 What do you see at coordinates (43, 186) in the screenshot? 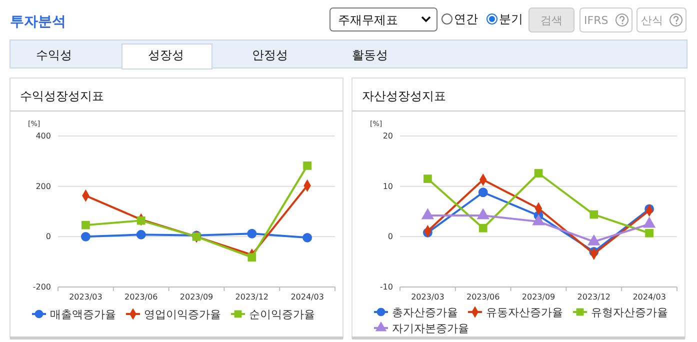
I see `y-tick-label: 200` at bounding box center [43, 186].